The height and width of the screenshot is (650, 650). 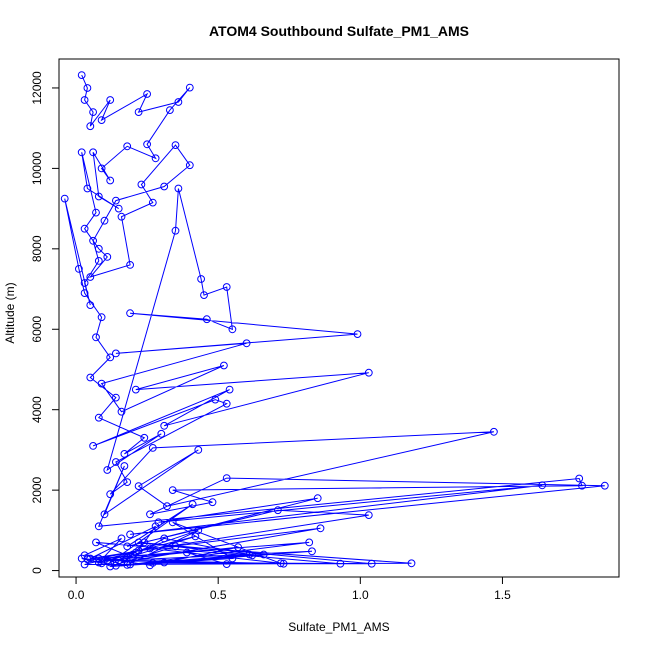 I want to click on chart-title: ATOM4 Southbound Sulfate_PM1_AMS, so click(x=339, y=31).